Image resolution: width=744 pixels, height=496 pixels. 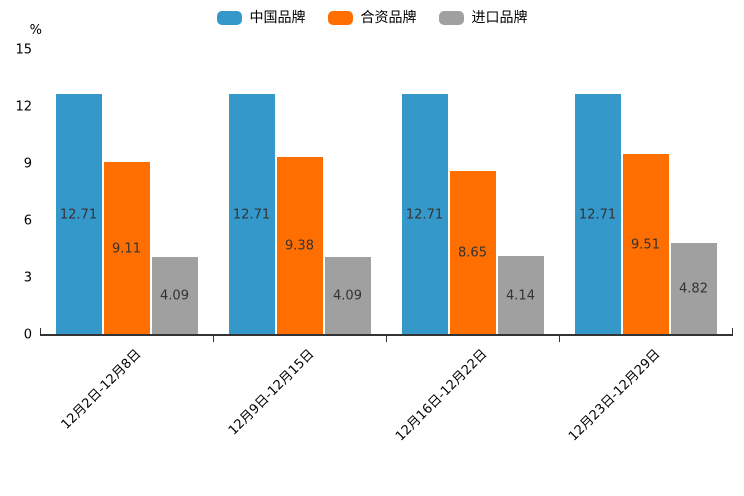 I want to click on bar-series0-cat0: 12.71, so click(x=78, y=214).